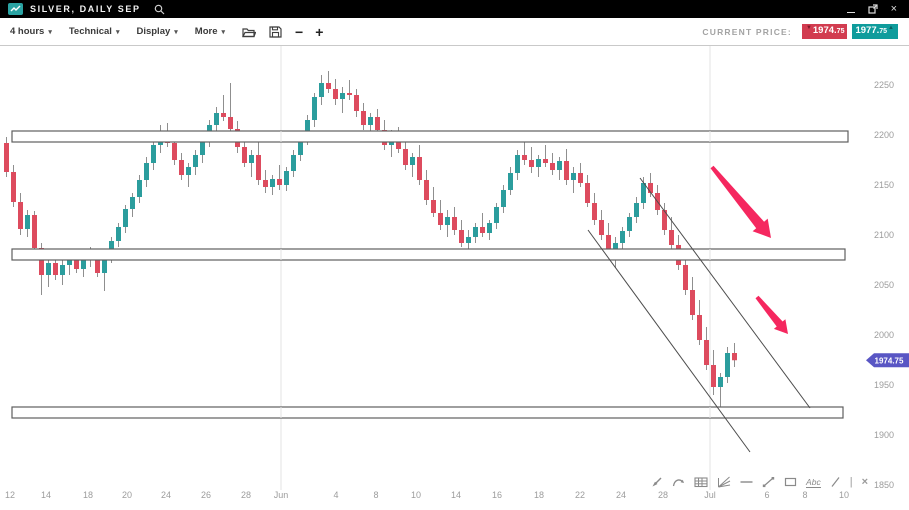 The height and width of the screenshot is (510, 909). What do you see at coordinates (157, 31) in the screenshot?
I see `display-dropdown: Display ▾` at bounding box center [157, 31].